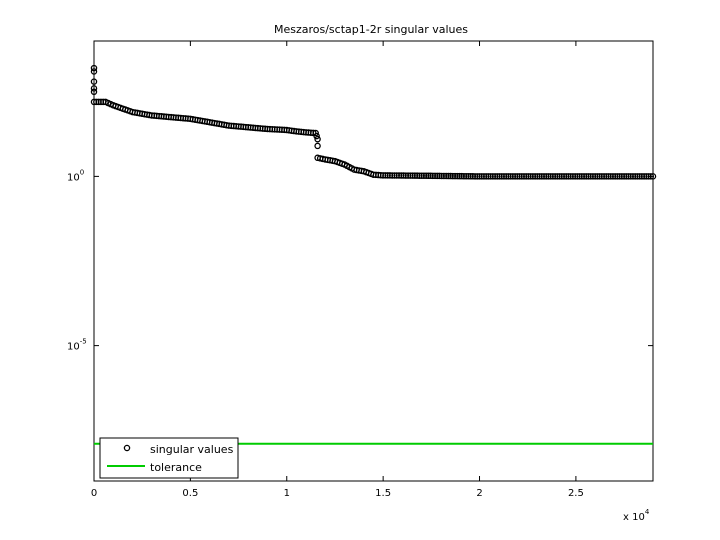 The height and width of the screenshot is (540, 720). I want to click on legend-marker-singular-values, so click(127, 448).